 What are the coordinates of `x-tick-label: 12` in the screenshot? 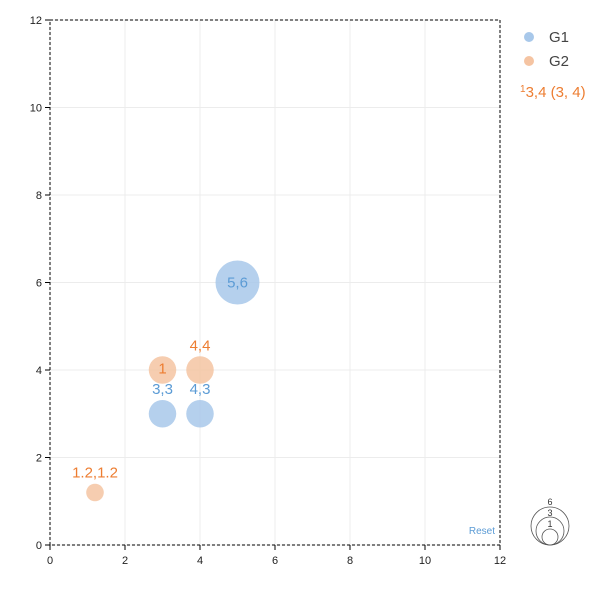 It's located at (500, 561).